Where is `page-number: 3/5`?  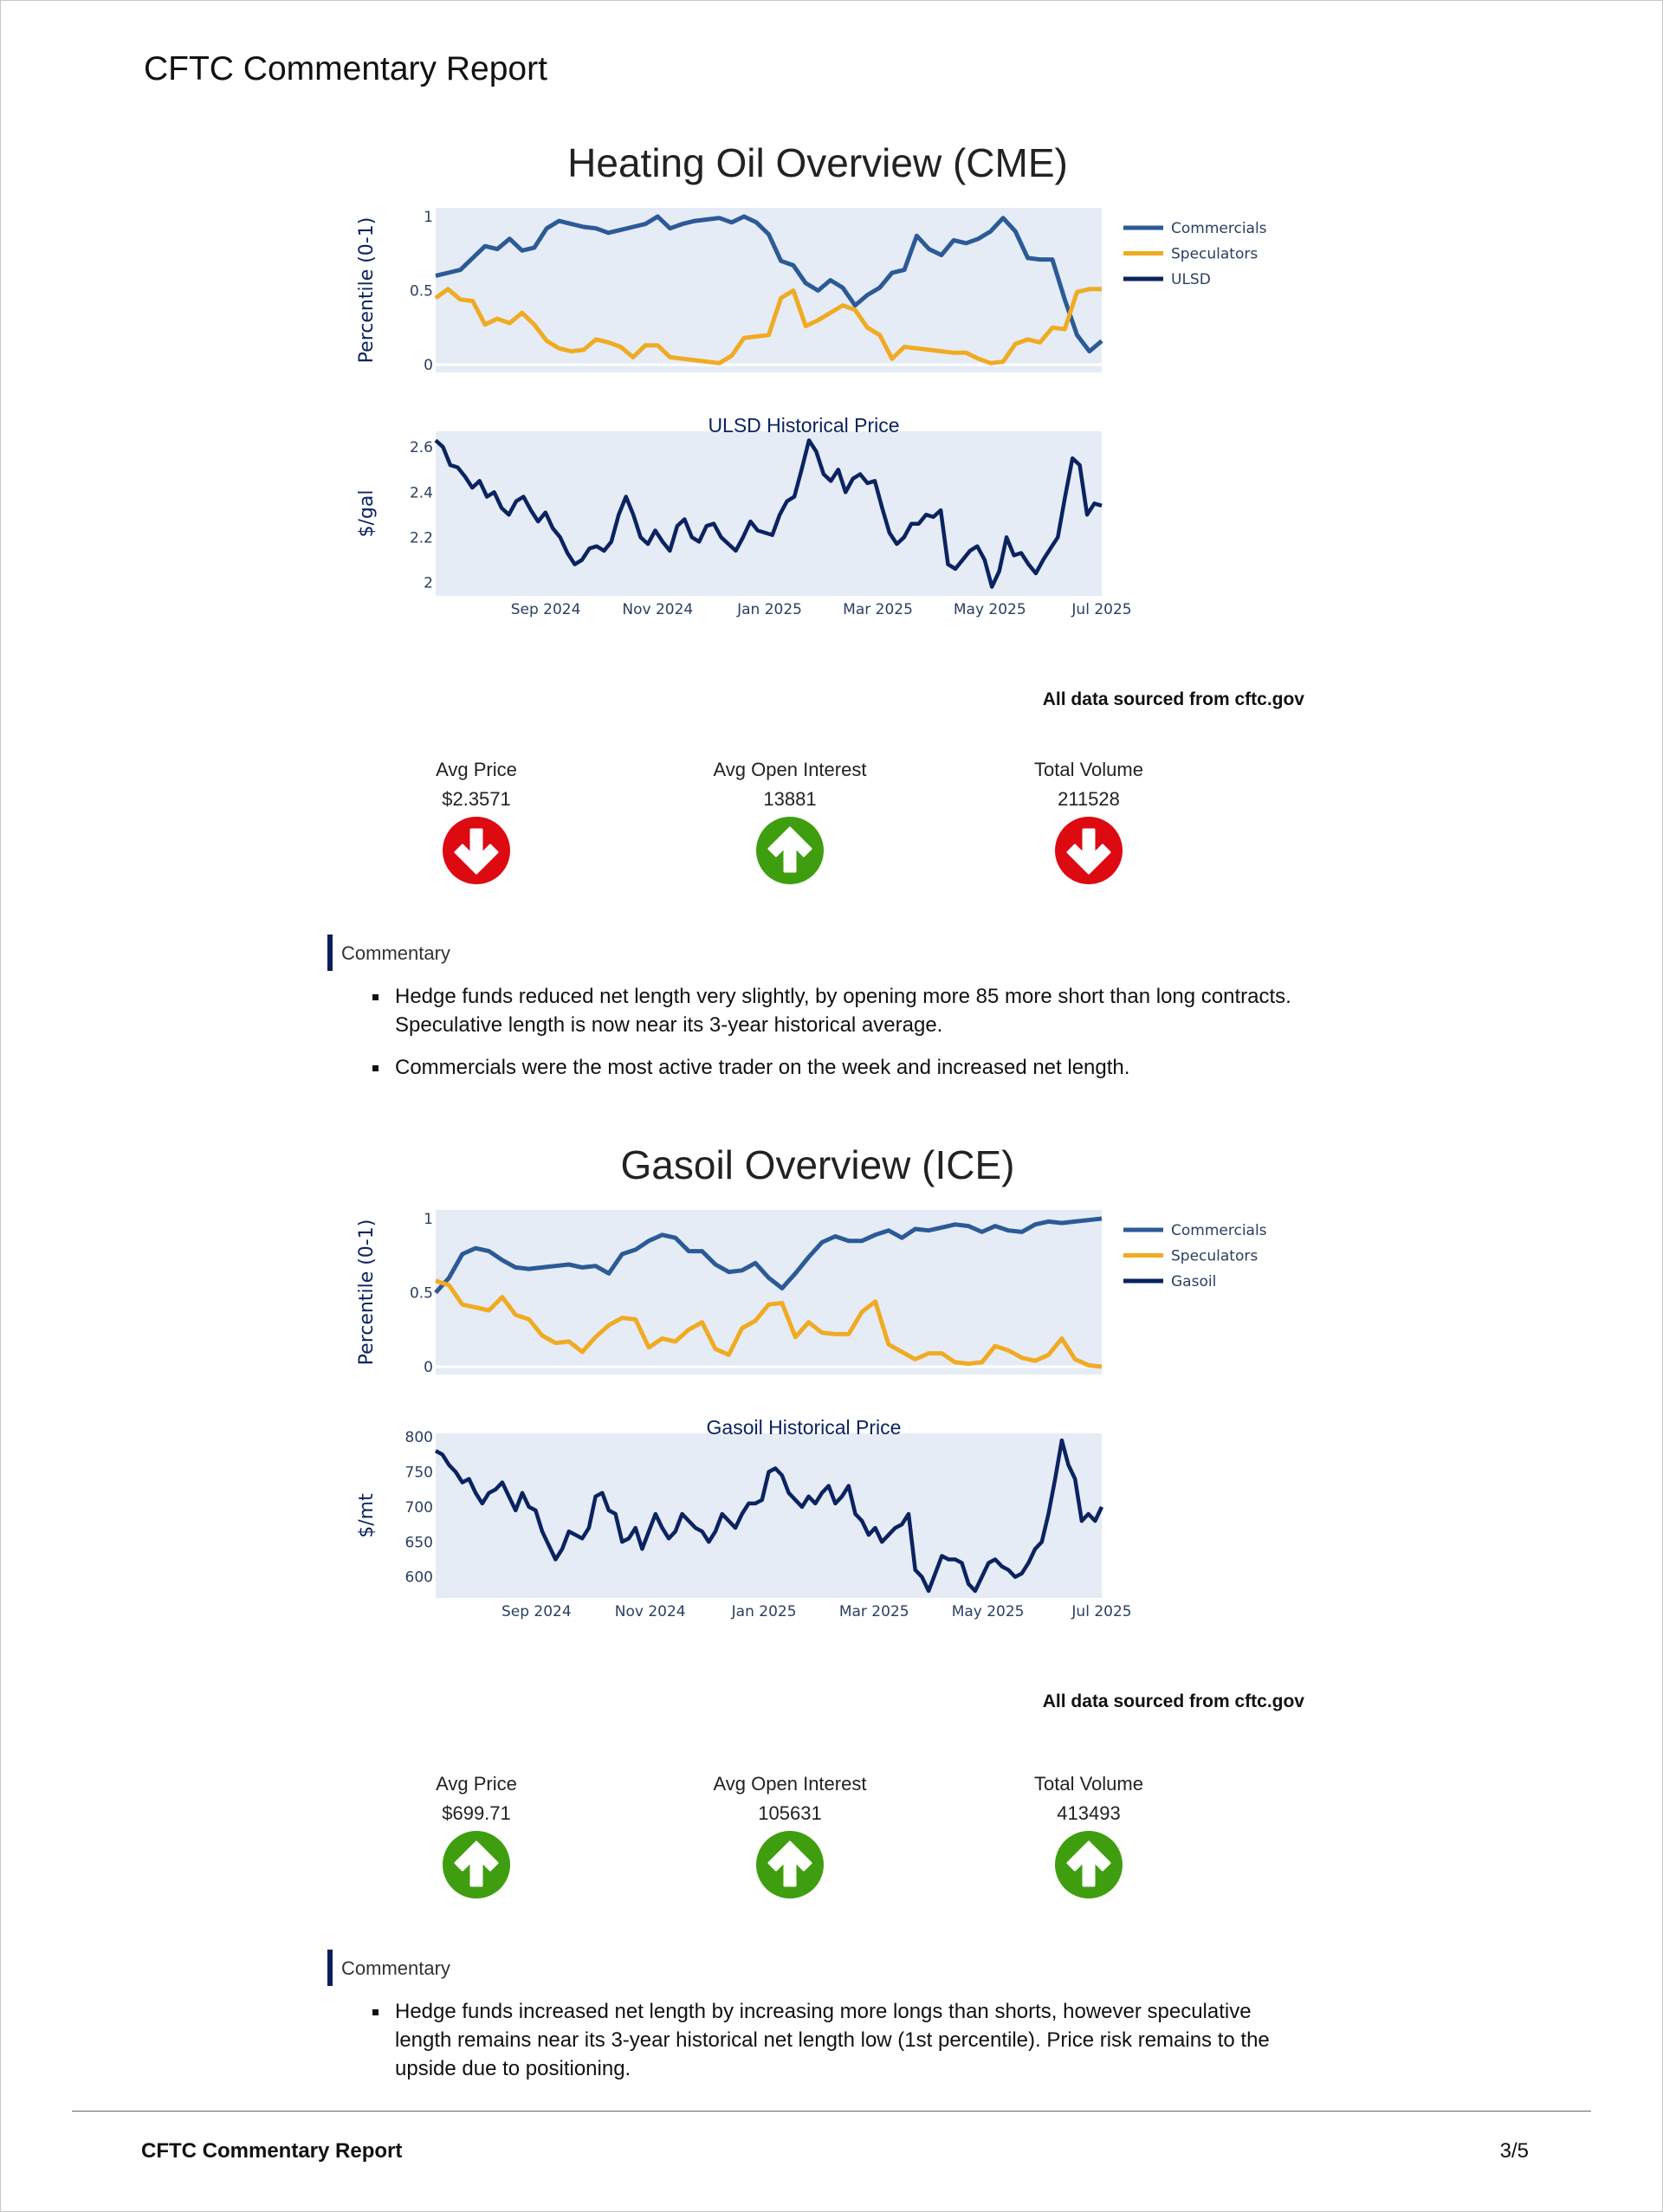 page-number: 3/5 is located at coordinates (1514, 2151).